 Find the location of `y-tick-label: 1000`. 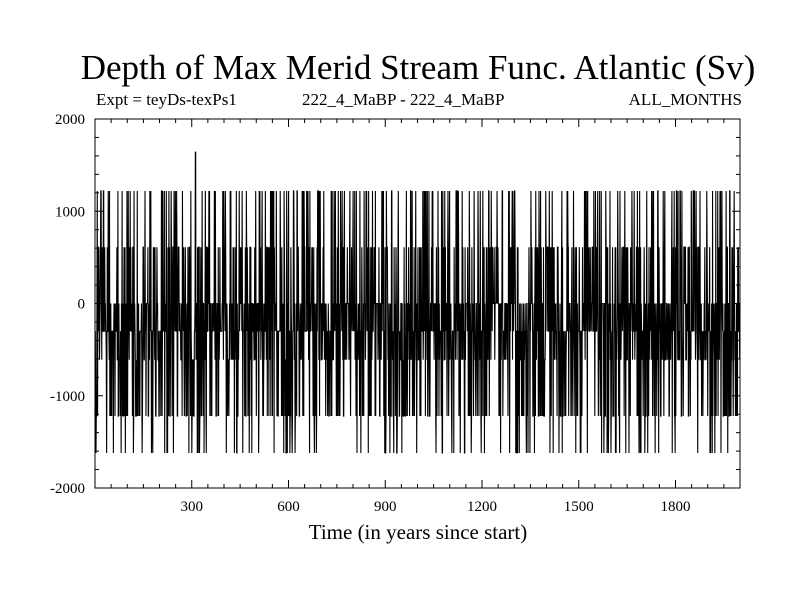

y-tick-label: 1000 is located at coordinates (70, 212).